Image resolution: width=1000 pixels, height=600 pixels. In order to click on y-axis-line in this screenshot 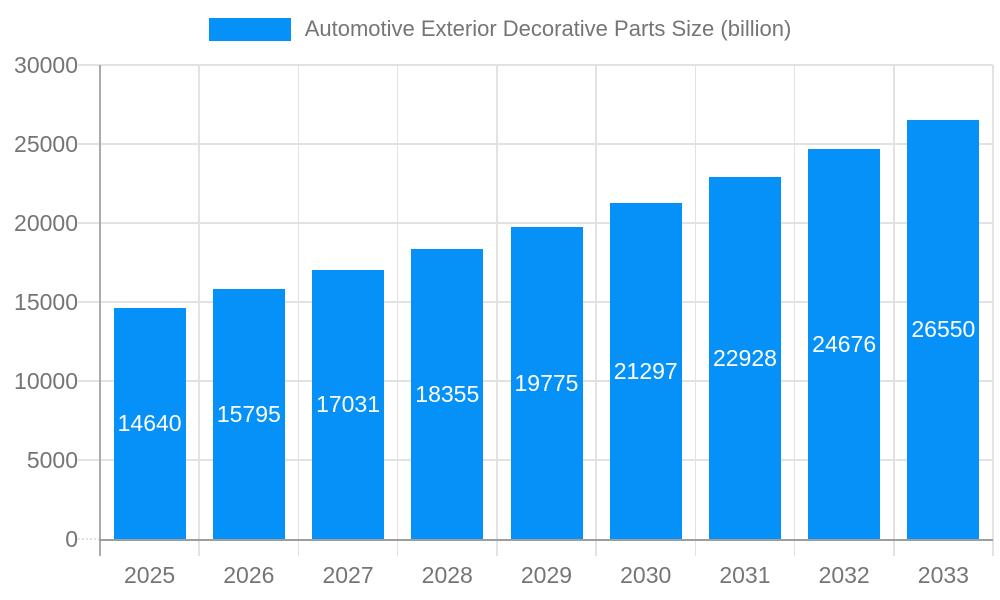, I will do `click(100, 310)`.